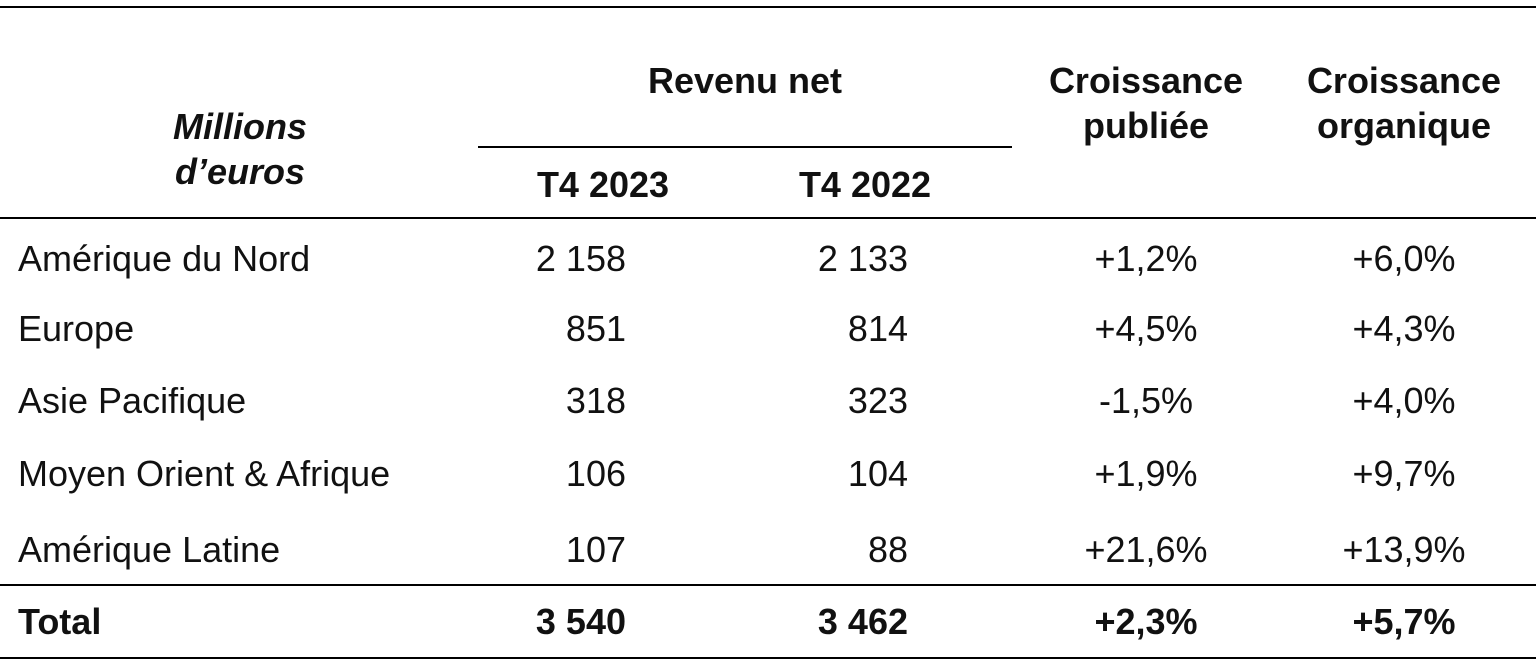 The height and width of the screenshot is (666, 1536). Describe the element at coordinates (1146, 258) in the screenshot. I see `published-growth: +1,2%` at that location.